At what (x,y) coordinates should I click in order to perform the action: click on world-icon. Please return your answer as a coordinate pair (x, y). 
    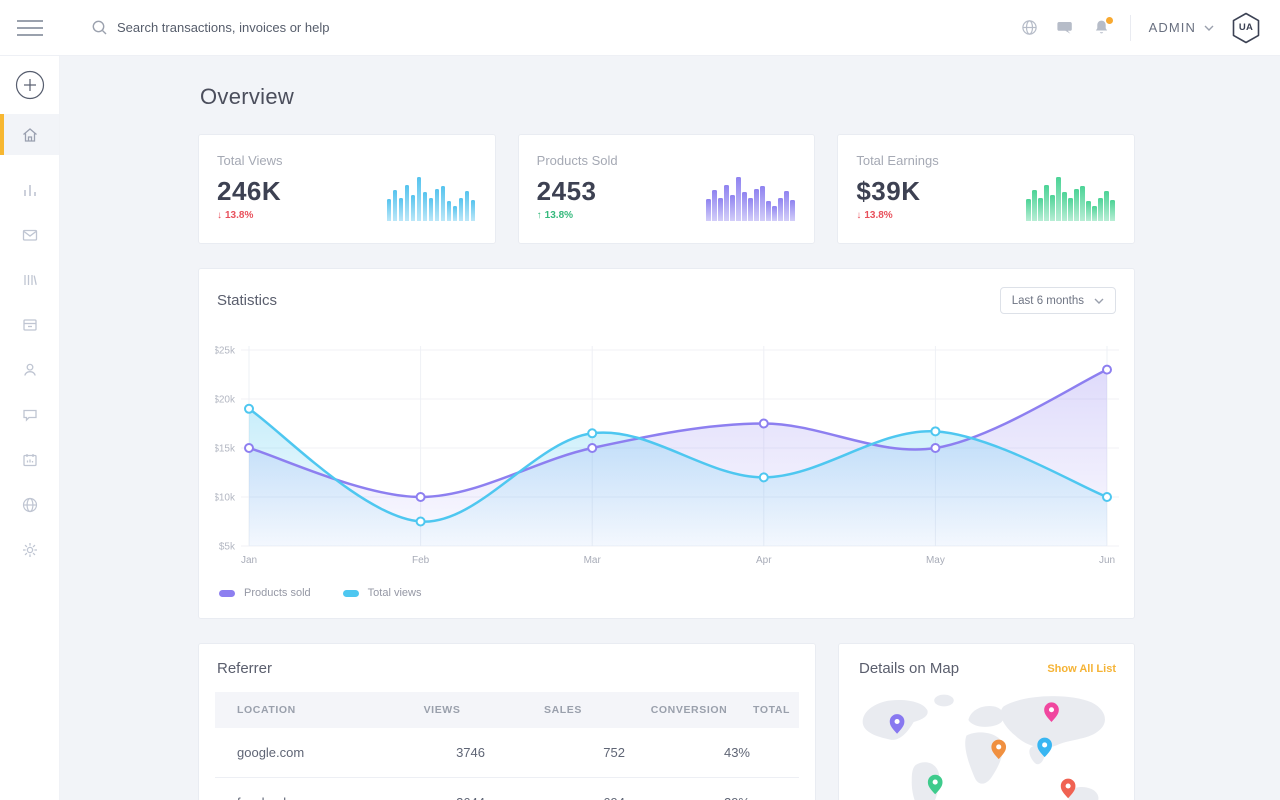
    Looking at the image, I should click on (29, 504).